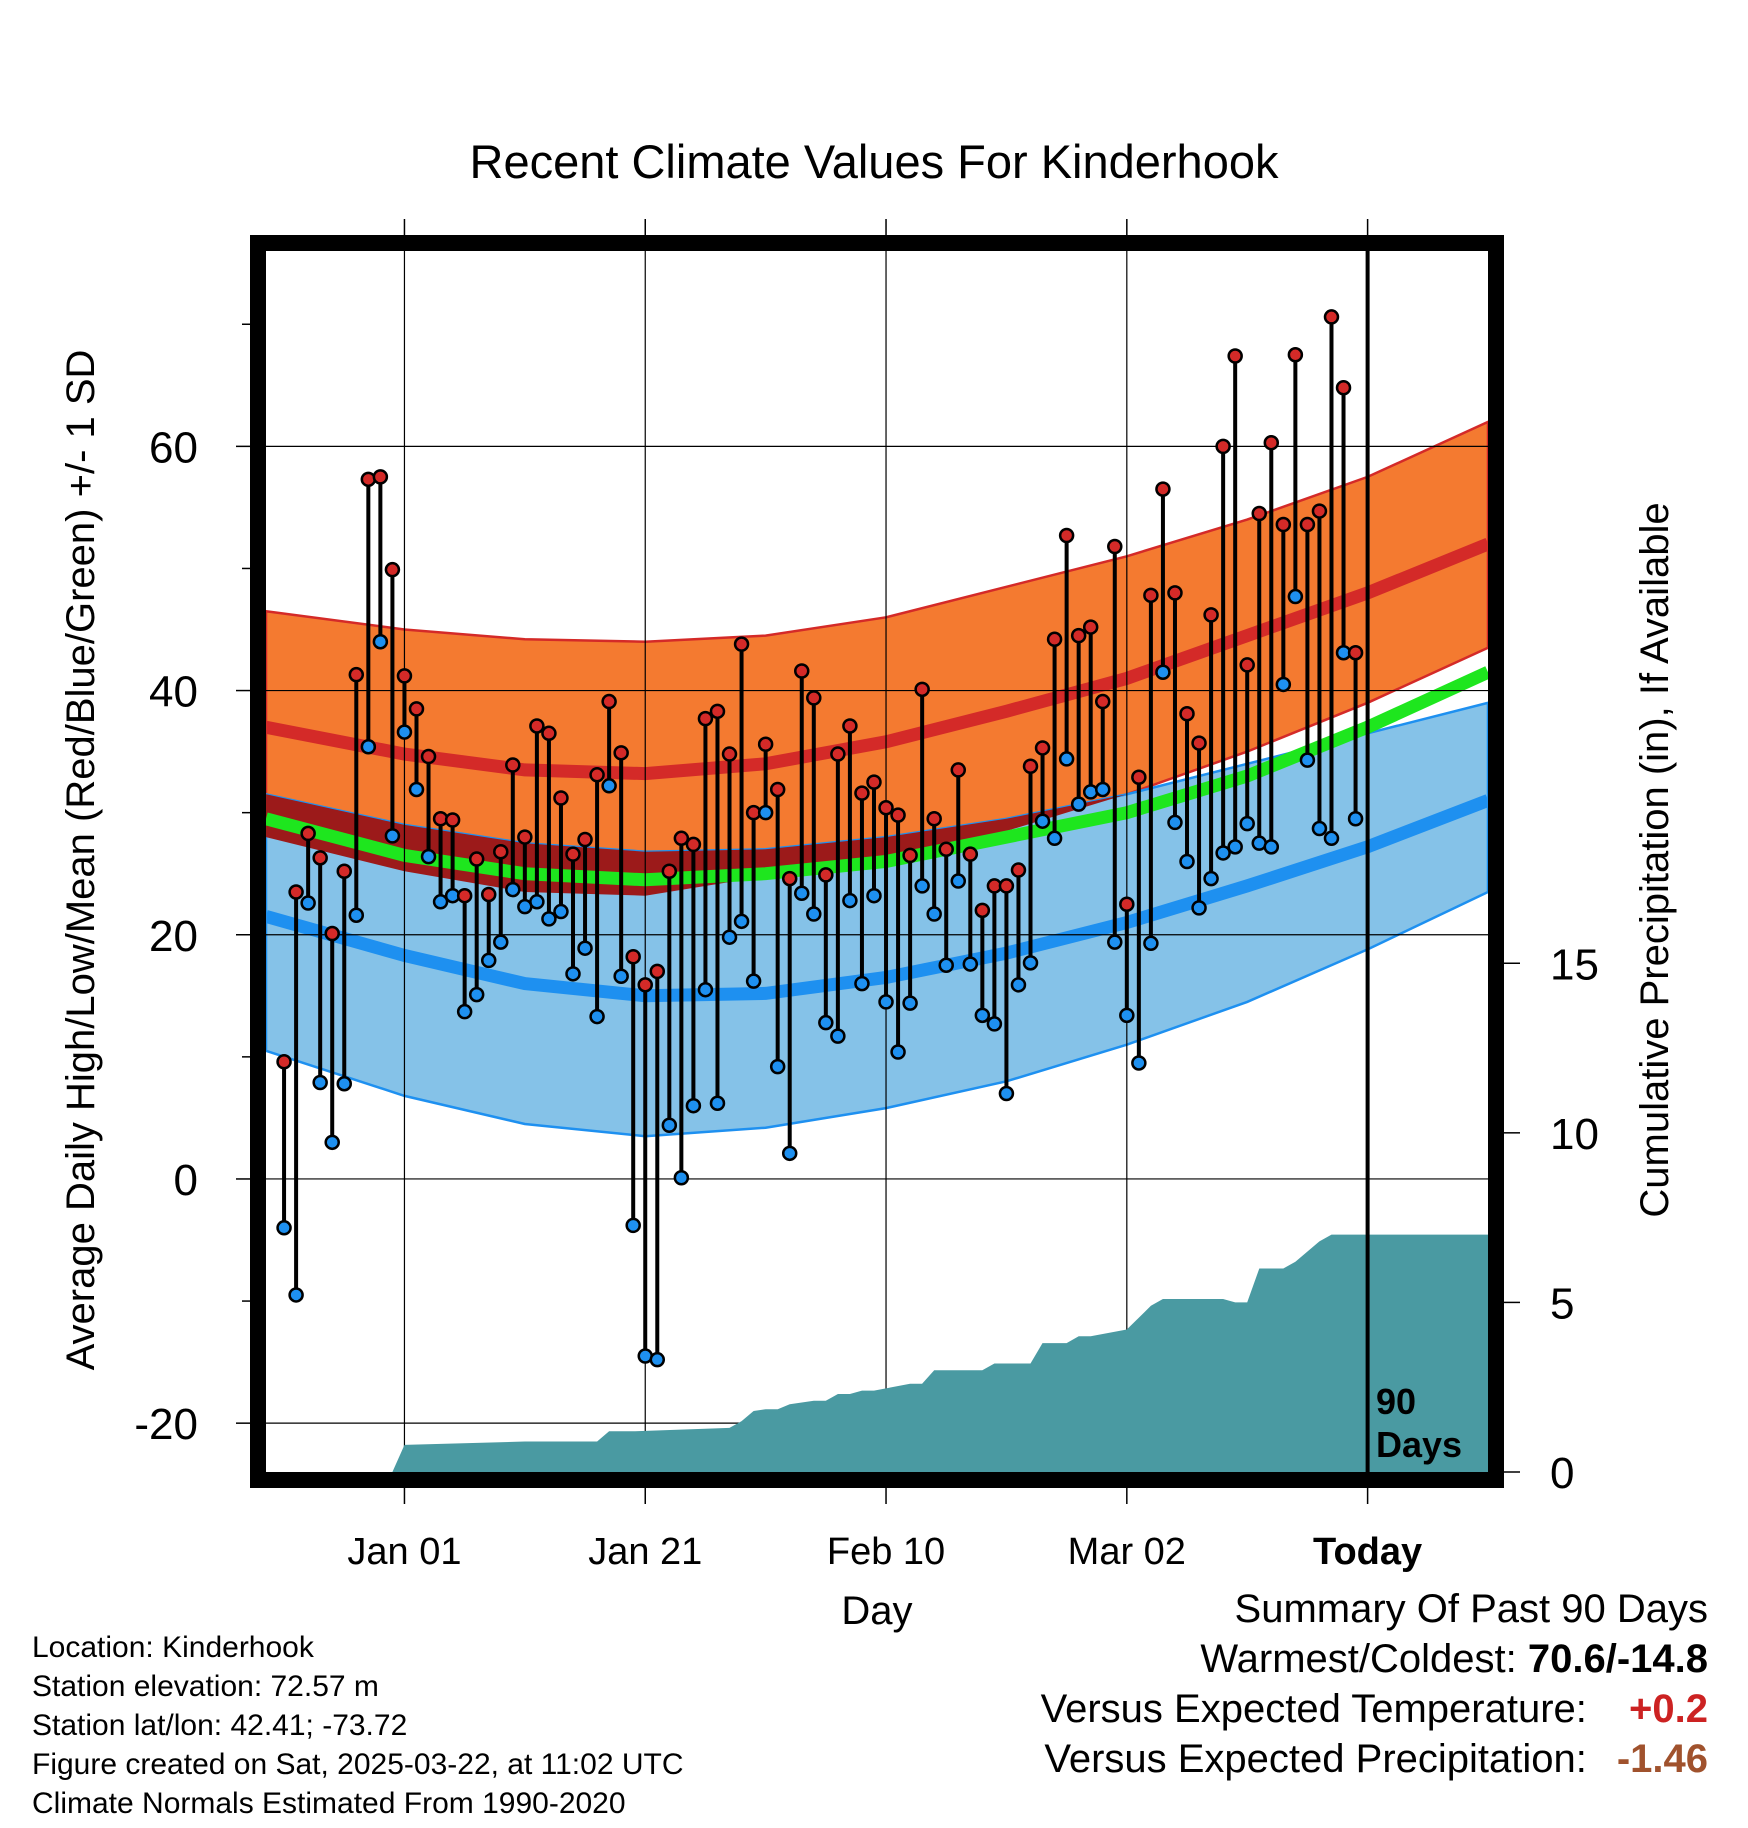 The height and width of the screenshot is (1828, 1748). Describe the element at coordinates (220, 1725) in the screenshot. I see `latlon-text: Station lat/lon: 42.41; -73.72` at that location.